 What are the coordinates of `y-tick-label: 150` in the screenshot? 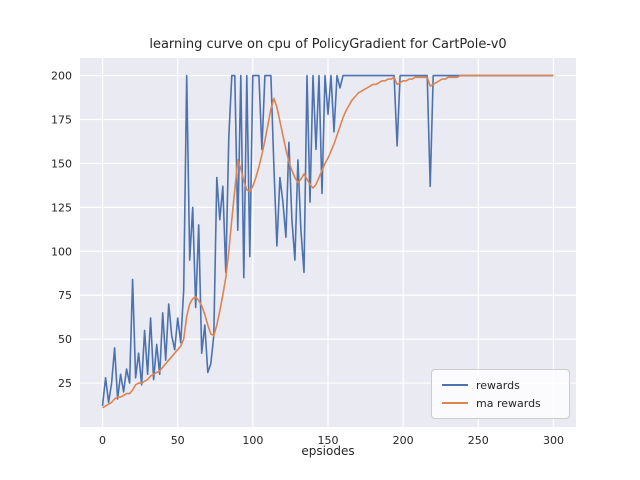 It's located at (61, 163).